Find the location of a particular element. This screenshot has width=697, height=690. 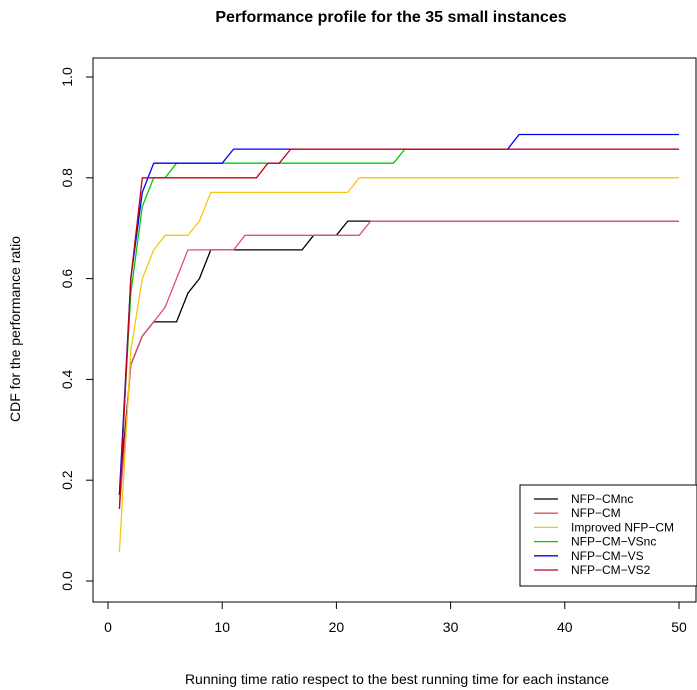

y-tick-label: 0.0 is located at coordinates (67, 581).